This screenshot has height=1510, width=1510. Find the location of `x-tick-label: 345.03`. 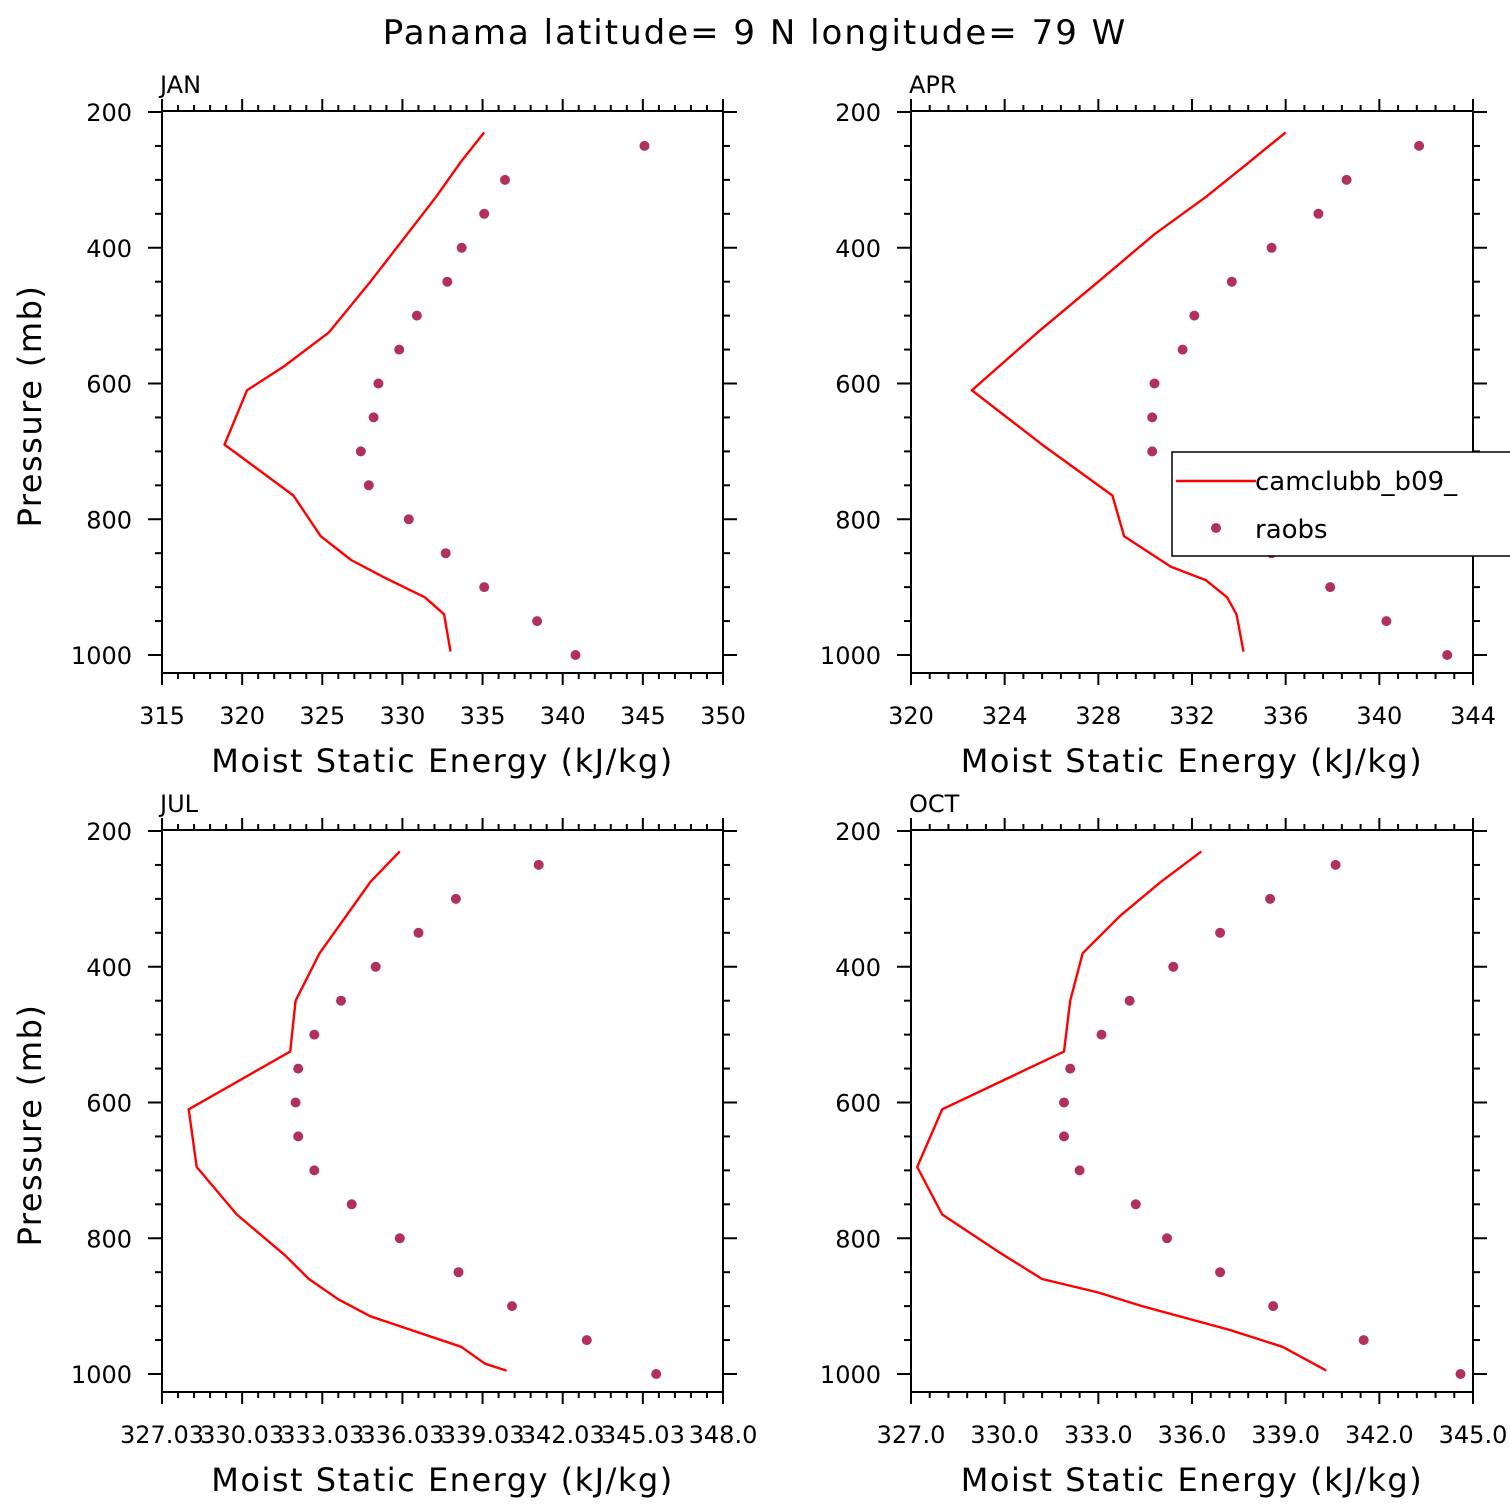

x-tick-label: 345.03 is located at coordinates (643, 1435).